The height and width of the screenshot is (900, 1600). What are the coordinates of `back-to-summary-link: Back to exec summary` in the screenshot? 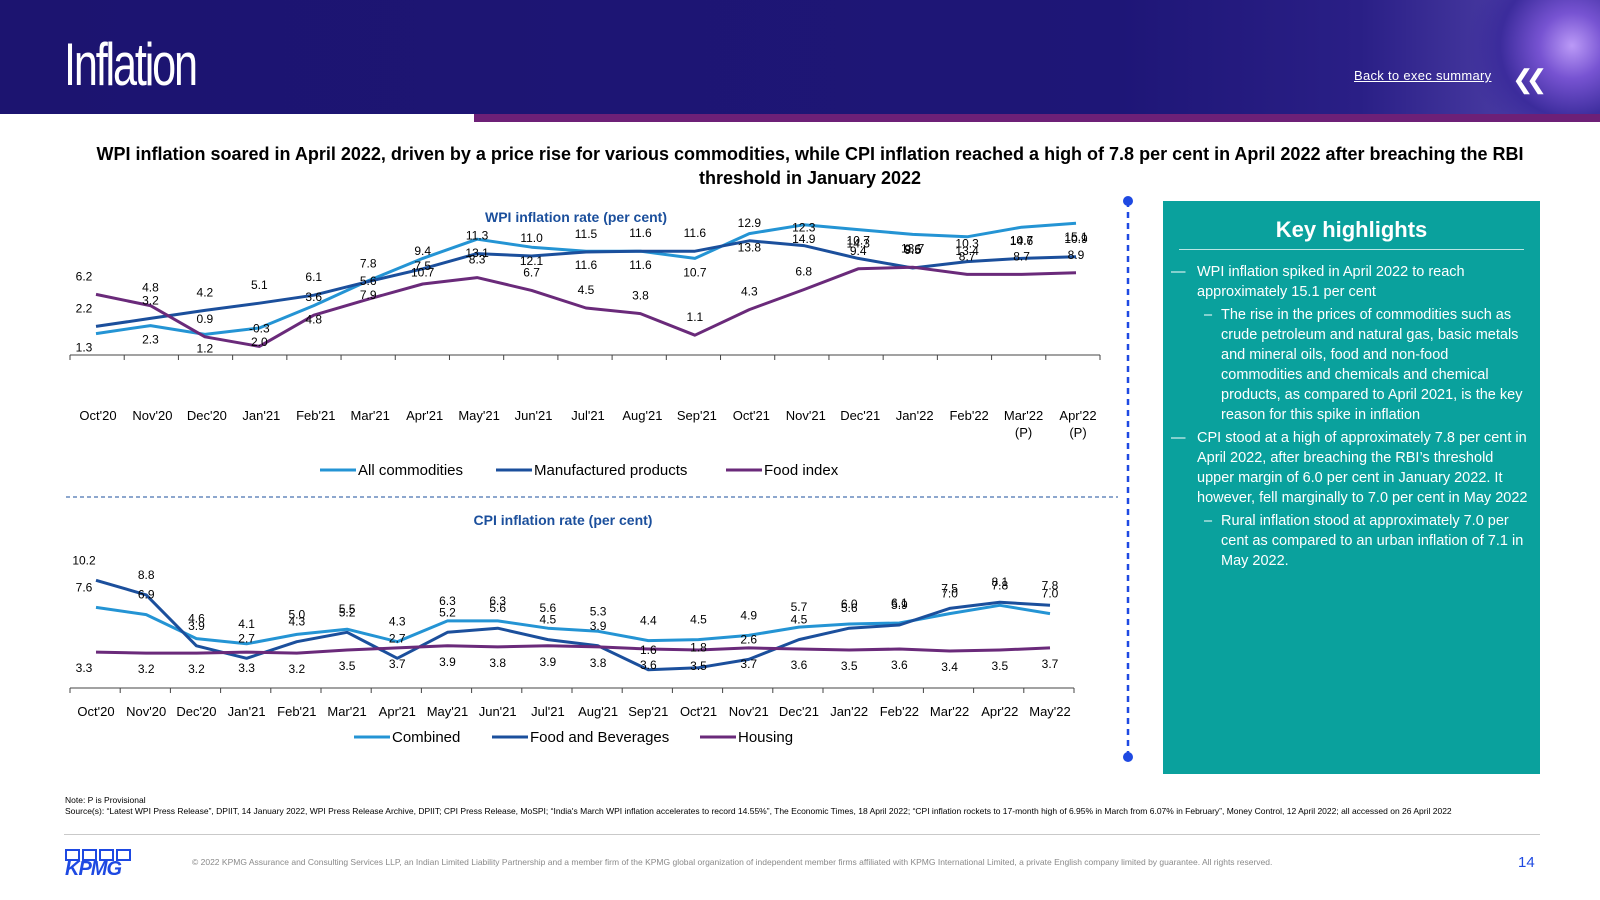 It's located at (1423, 75).